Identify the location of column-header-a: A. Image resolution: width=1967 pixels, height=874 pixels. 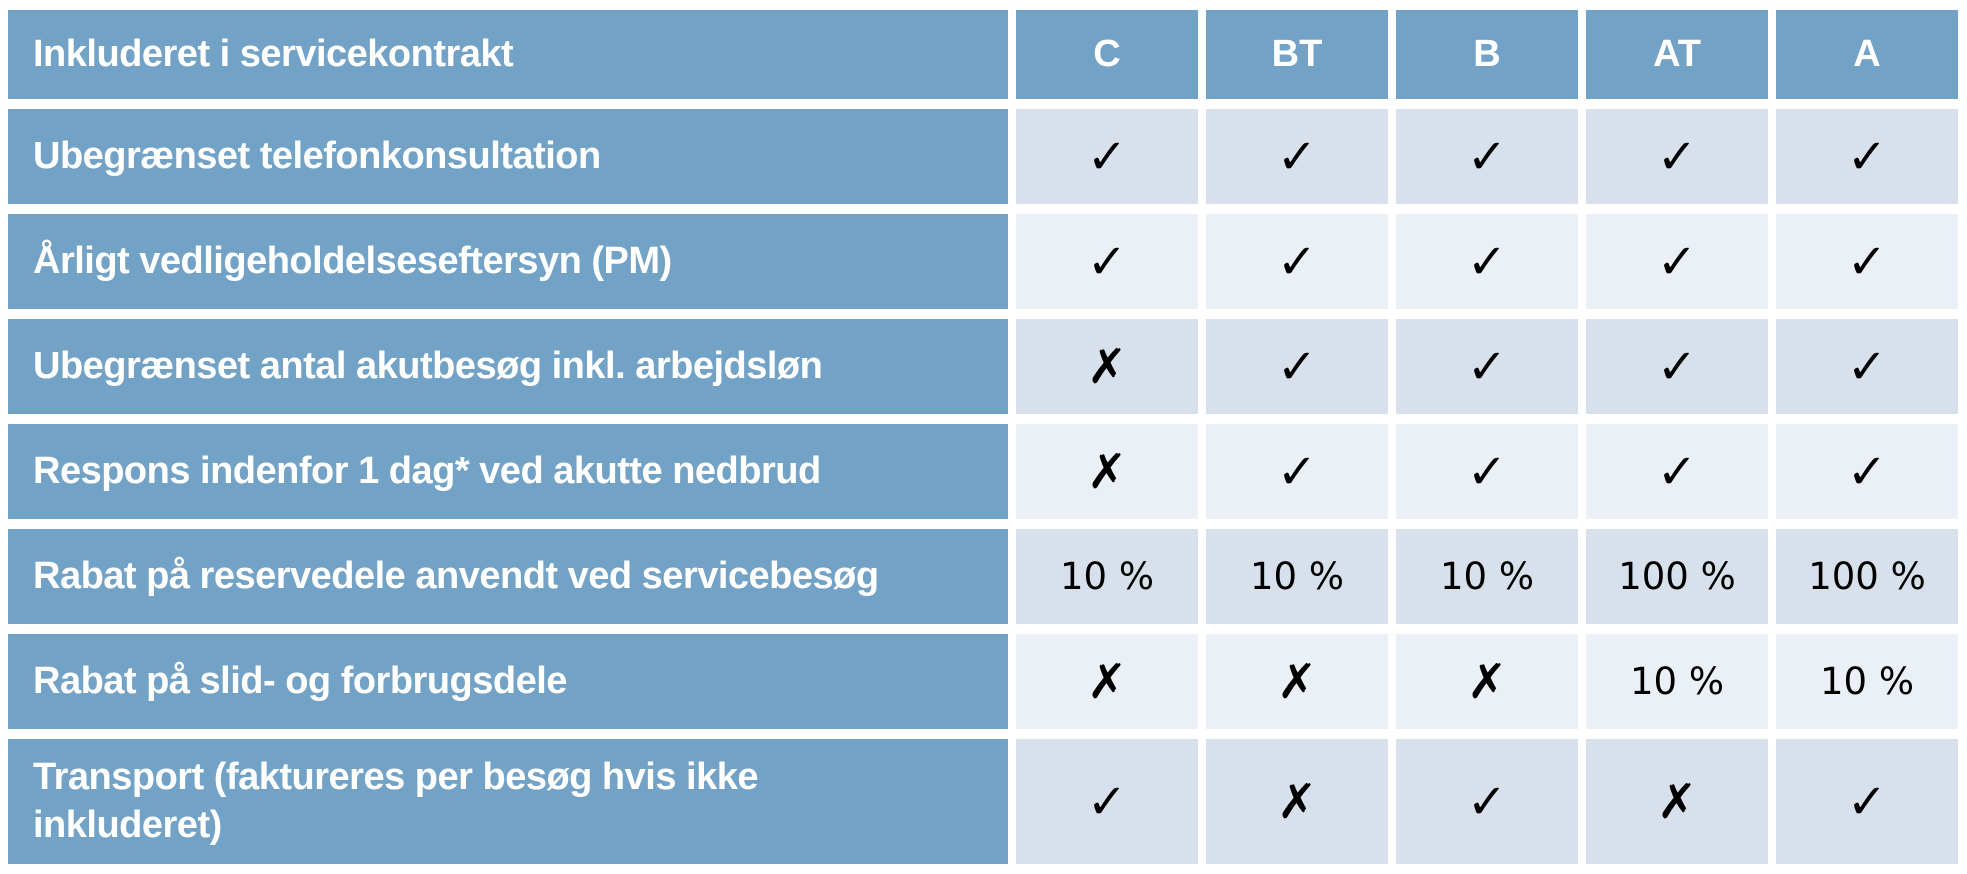
(1867, 54).